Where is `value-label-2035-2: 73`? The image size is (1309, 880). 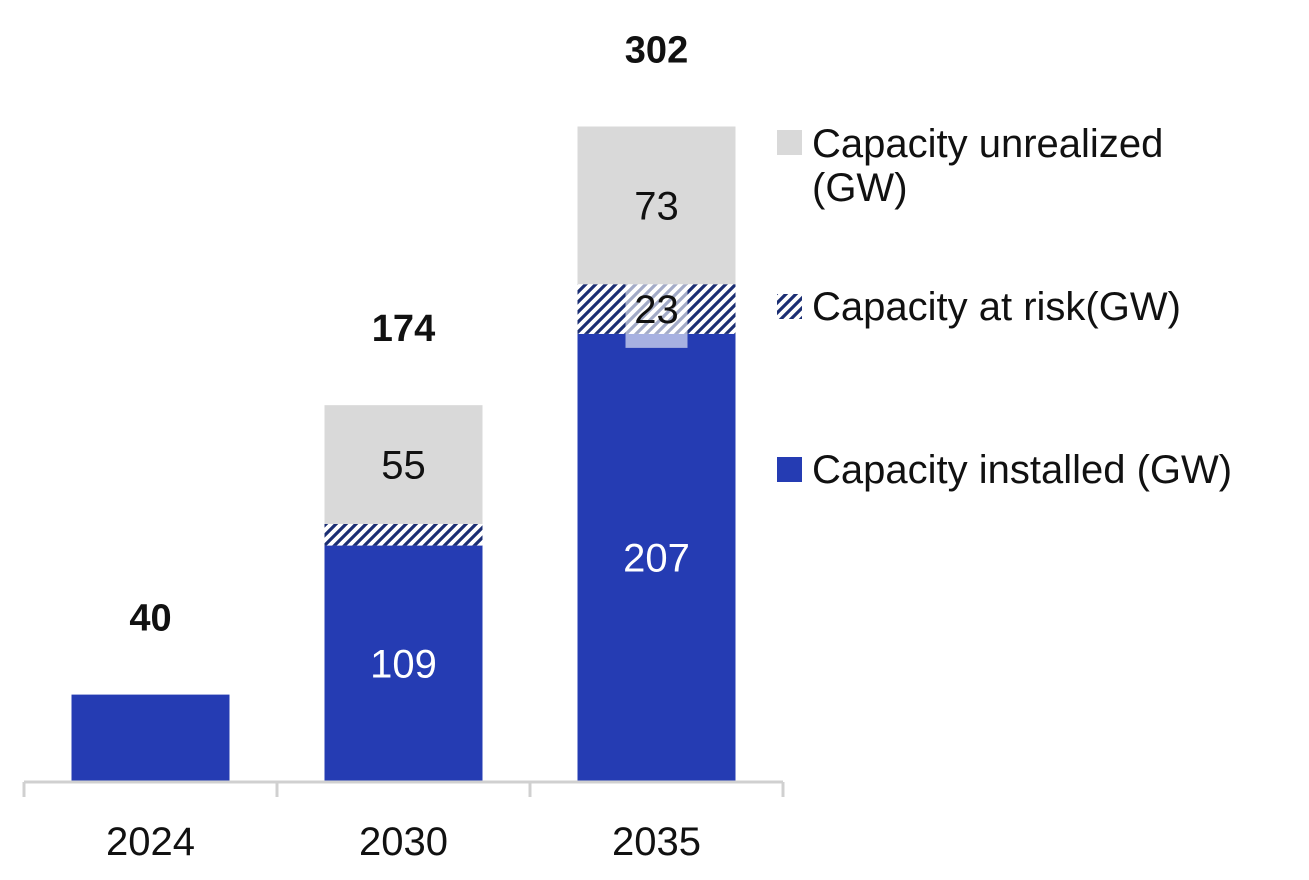 value-label-2035-2: 73 is located at coordinates (656, 206).